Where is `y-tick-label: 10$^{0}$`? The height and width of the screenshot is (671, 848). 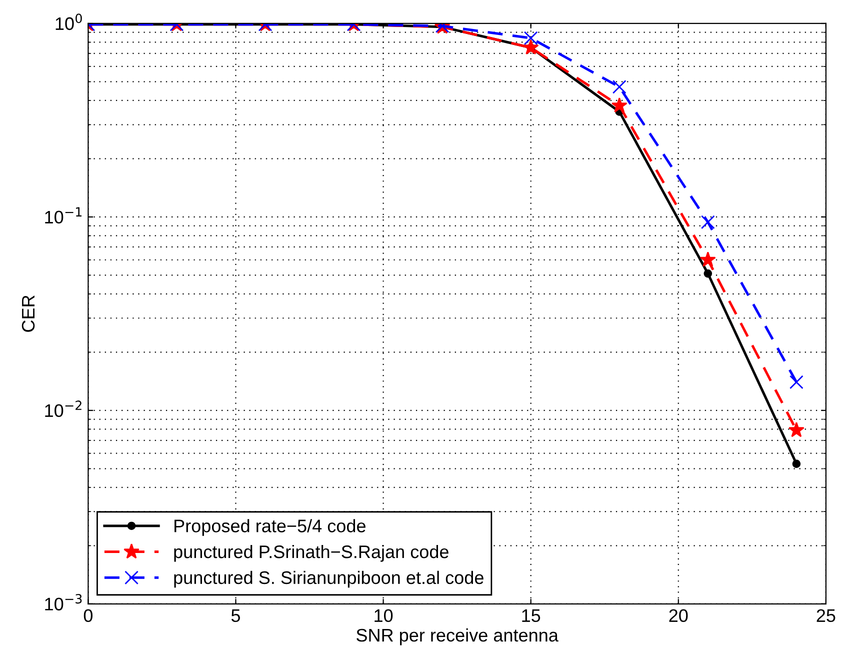
y-tick-label: 10$^{0}$ is located at coordinates (69, 22).